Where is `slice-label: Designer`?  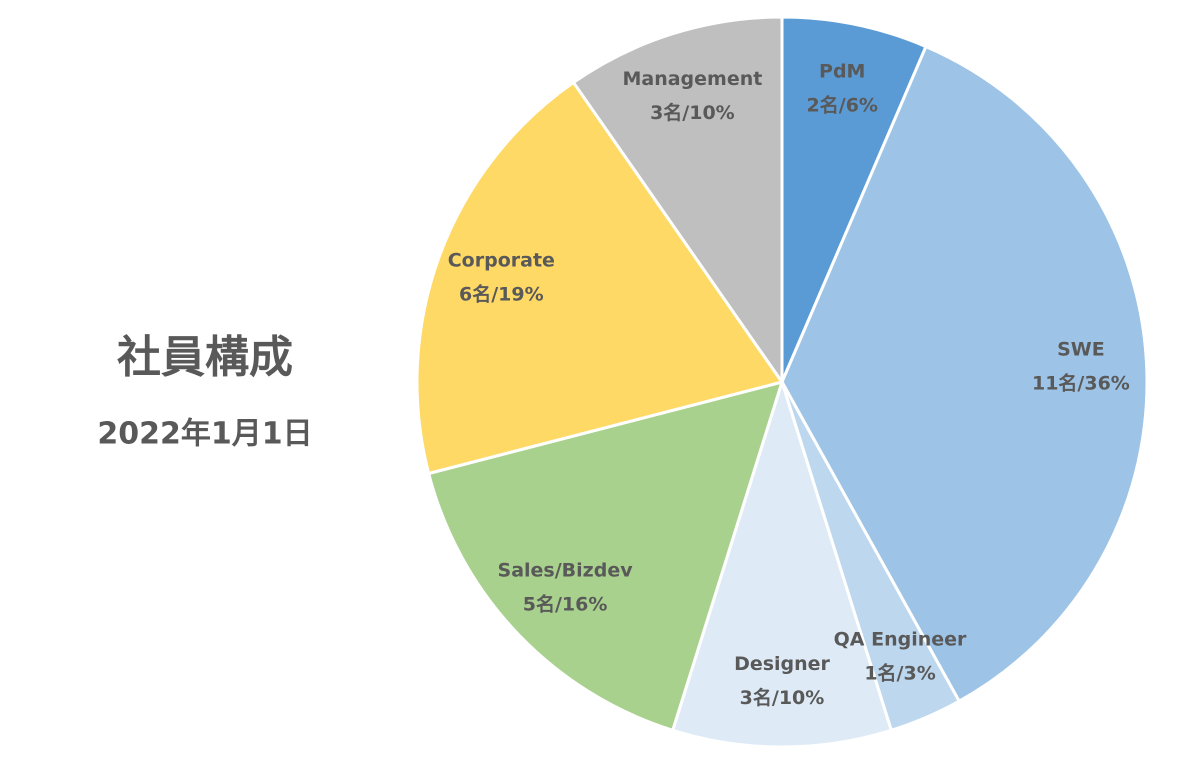 slice-label: Designer is located at coordinates (782, 664).